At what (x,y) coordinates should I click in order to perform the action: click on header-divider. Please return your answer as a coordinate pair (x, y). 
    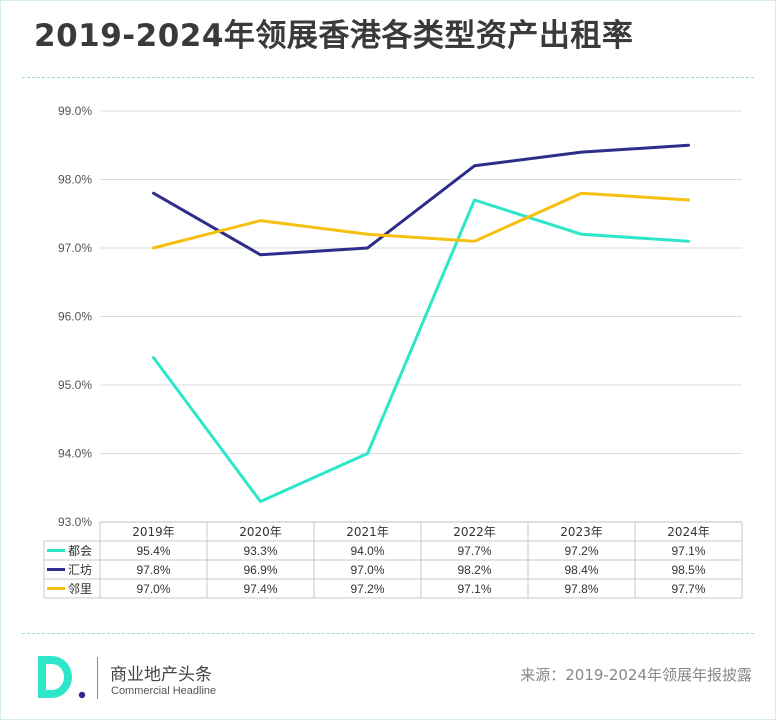
    Looking at the image, I should click on (388, 77).